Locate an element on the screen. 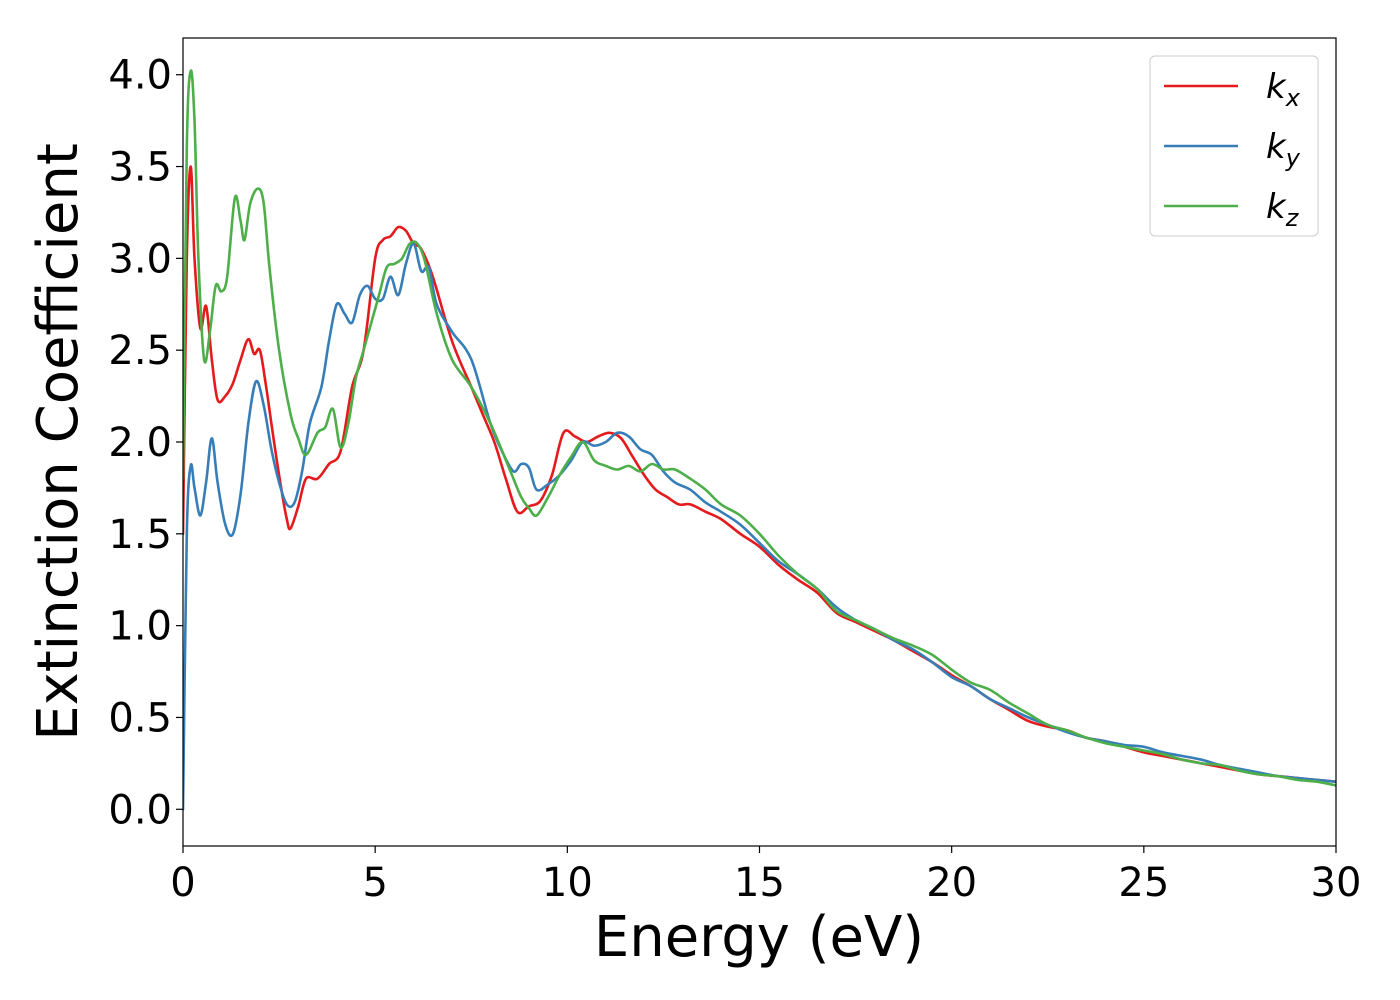  x-axis-ticks: 0 5 10 15 20 25 30 is located at coordinates (765, 876).